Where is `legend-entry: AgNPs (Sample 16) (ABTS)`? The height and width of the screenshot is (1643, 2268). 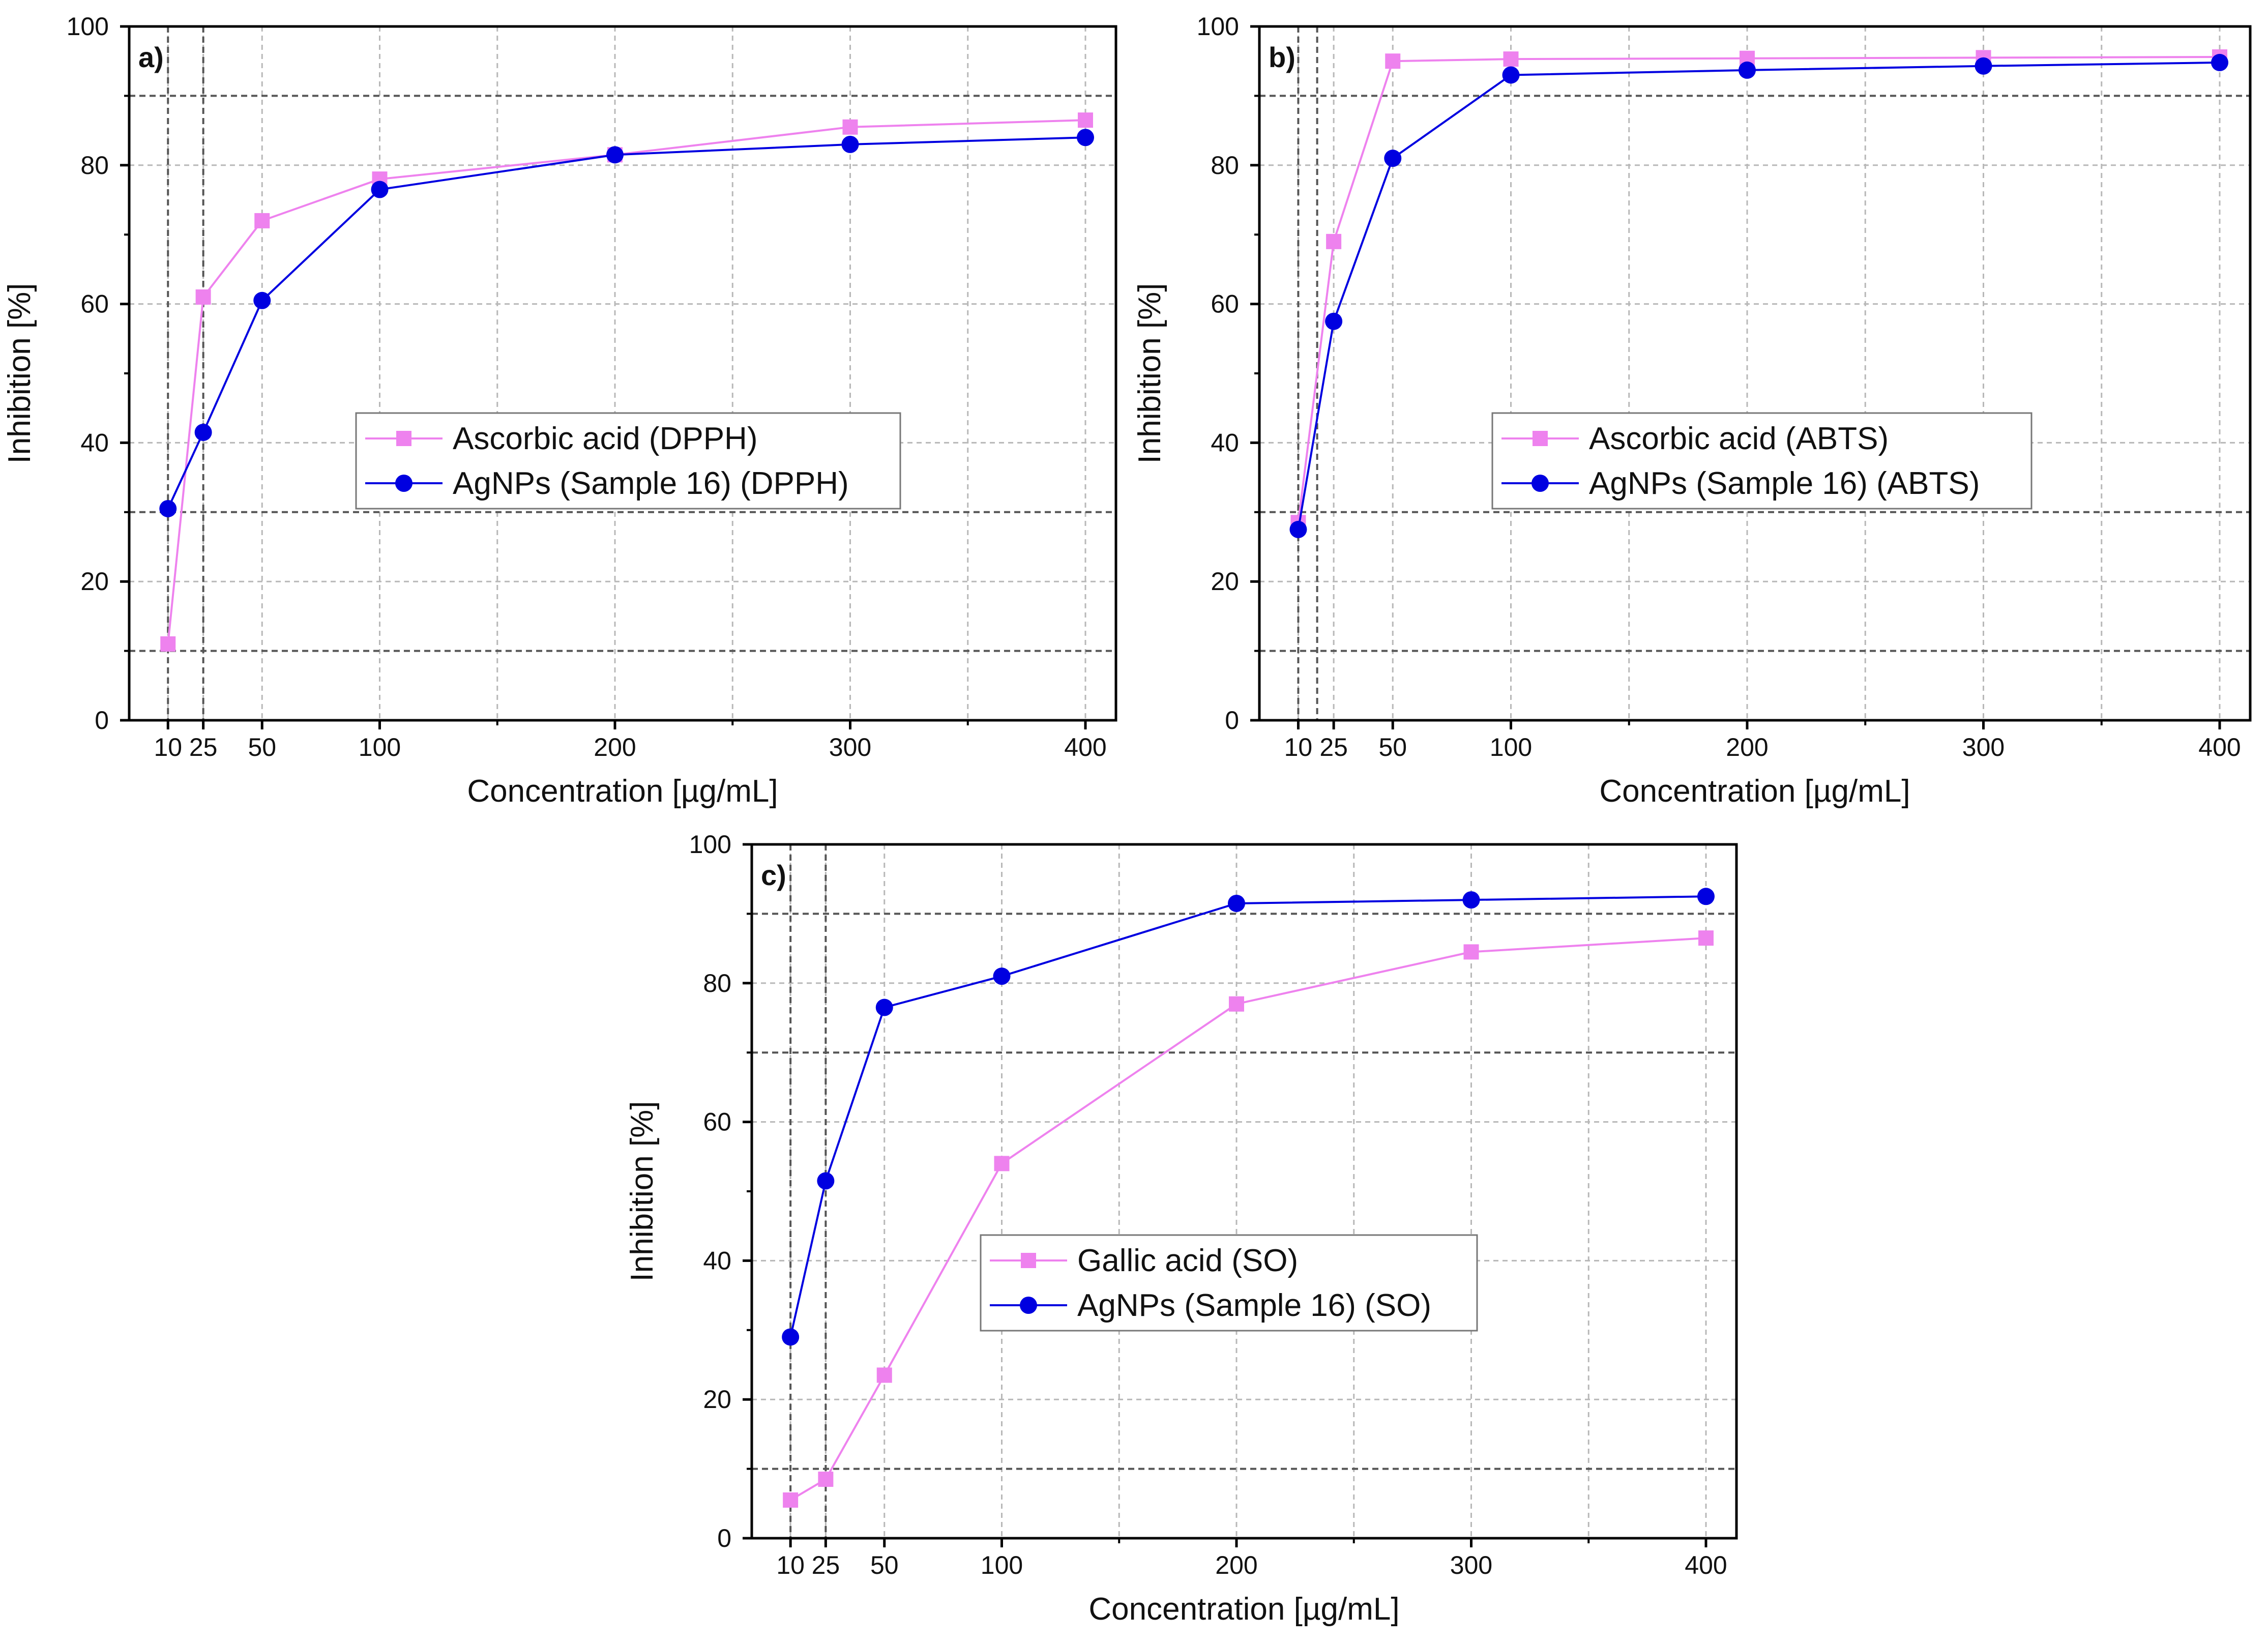 legend-entry: AgNPs (Sample 16) (ABTS) is located at coordinates (1784, 484).